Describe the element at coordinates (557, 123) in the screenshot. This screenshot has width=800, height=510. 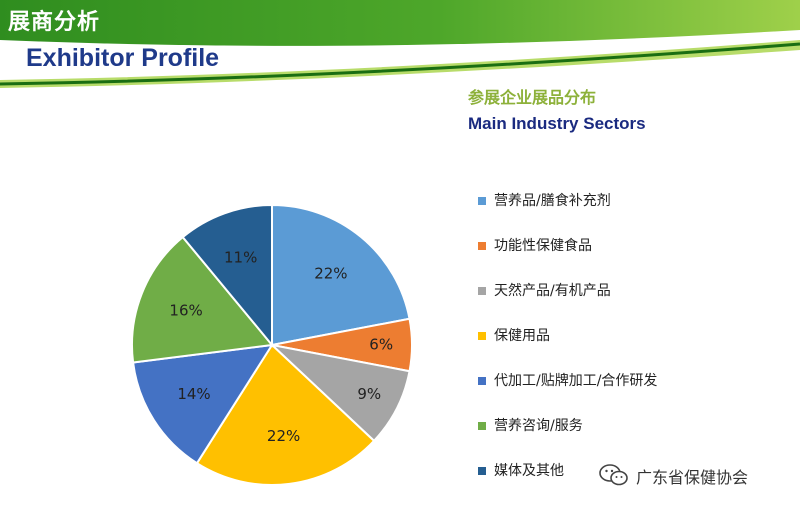
I see `chart-subtitle: Main Industry Sectors` at that location.